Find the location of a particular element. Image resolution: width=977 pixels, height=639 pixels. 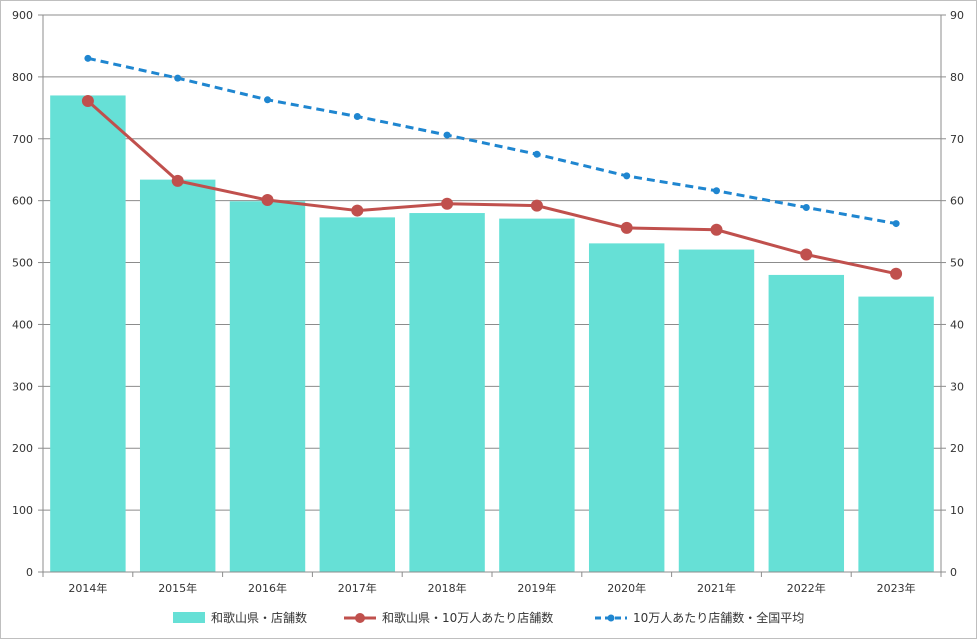

x-tick-label: 2023年 is located at coordinates (896, 588).